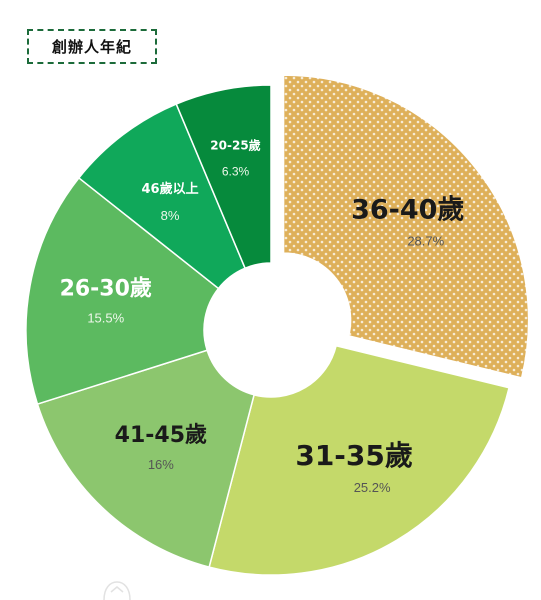  What do you see at coordinates (161, 435) in the screenshot?
I see `slice-label-3: 41-45歲` at bounding box center [161, 435].